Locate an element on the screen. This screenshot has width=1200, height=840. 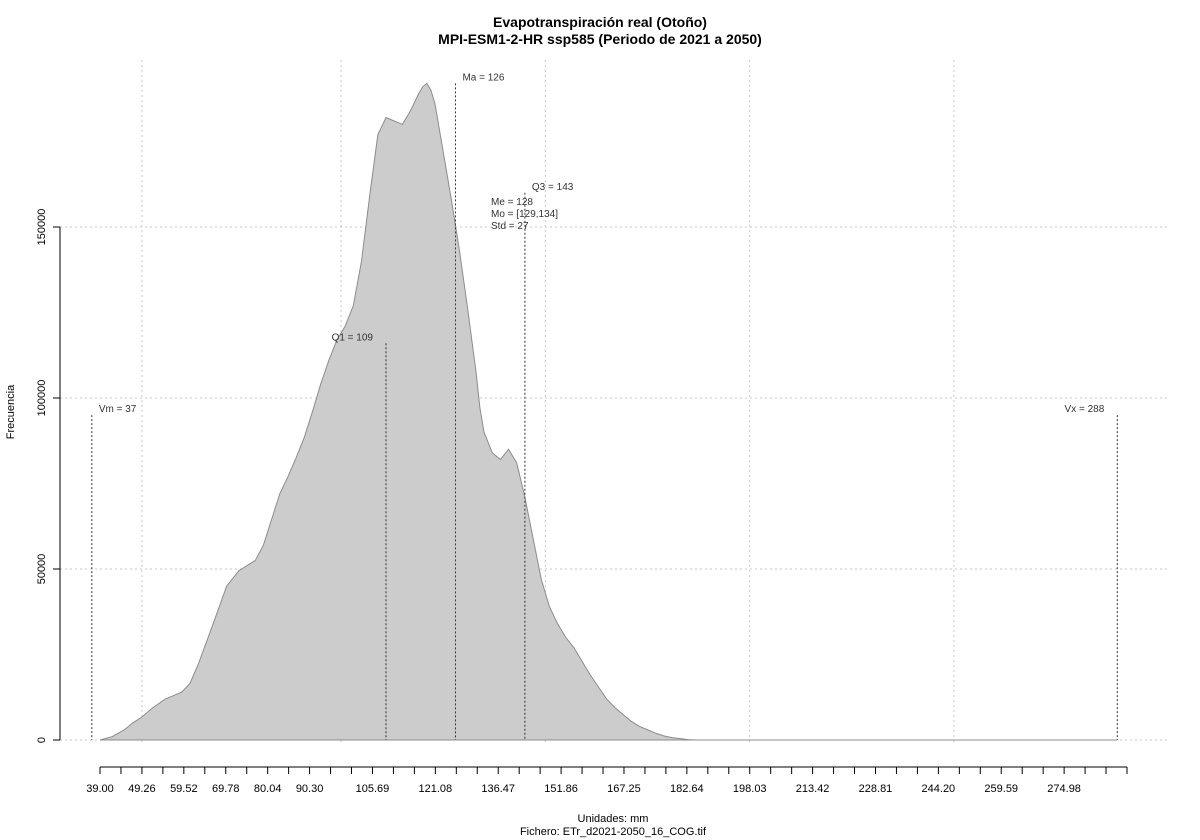
stat-std: Std = 27 is located at coordinates (510, 226).